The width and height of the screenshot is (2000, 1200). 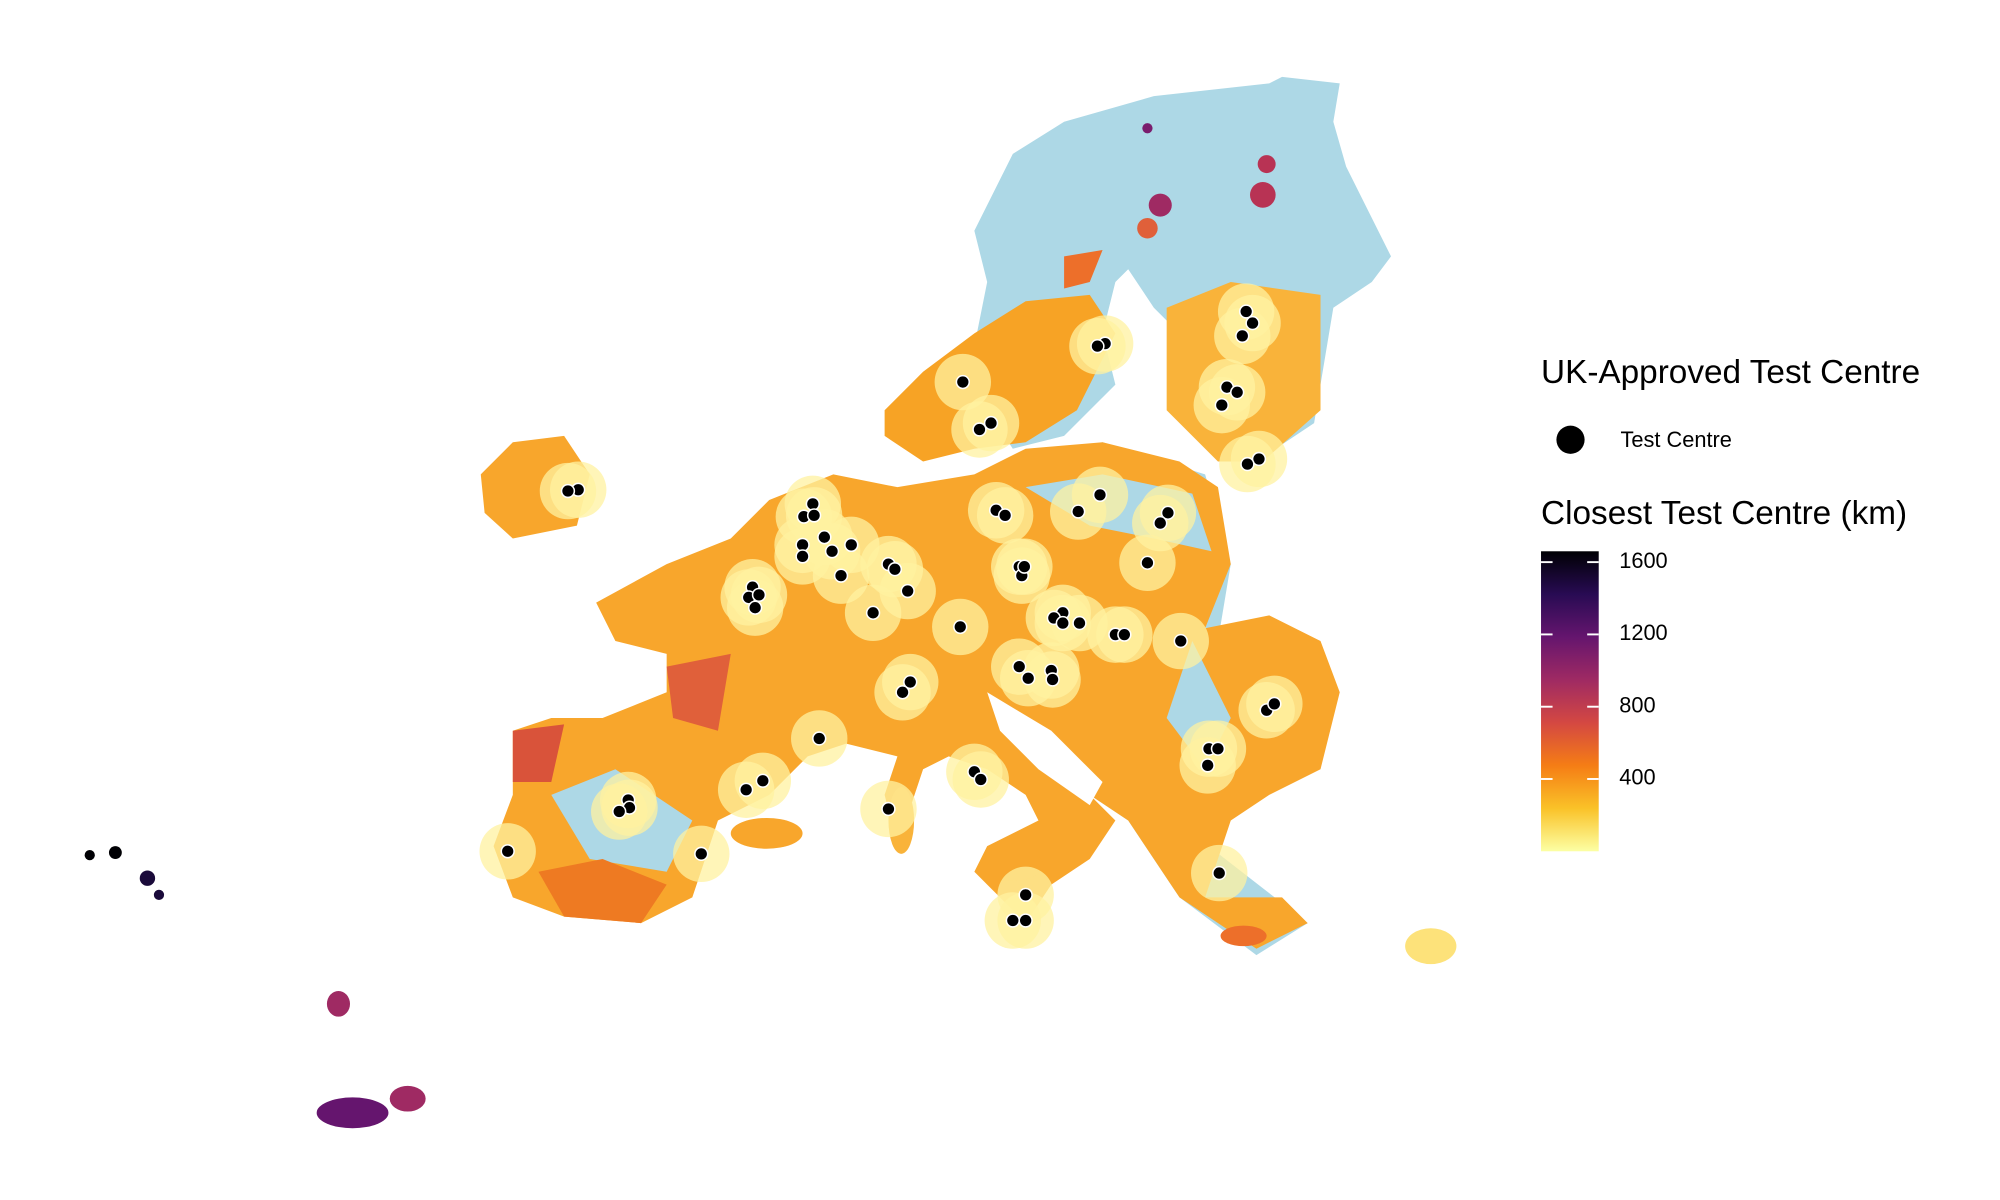 I want to click on legend-key, so click(x=1570, y=439).